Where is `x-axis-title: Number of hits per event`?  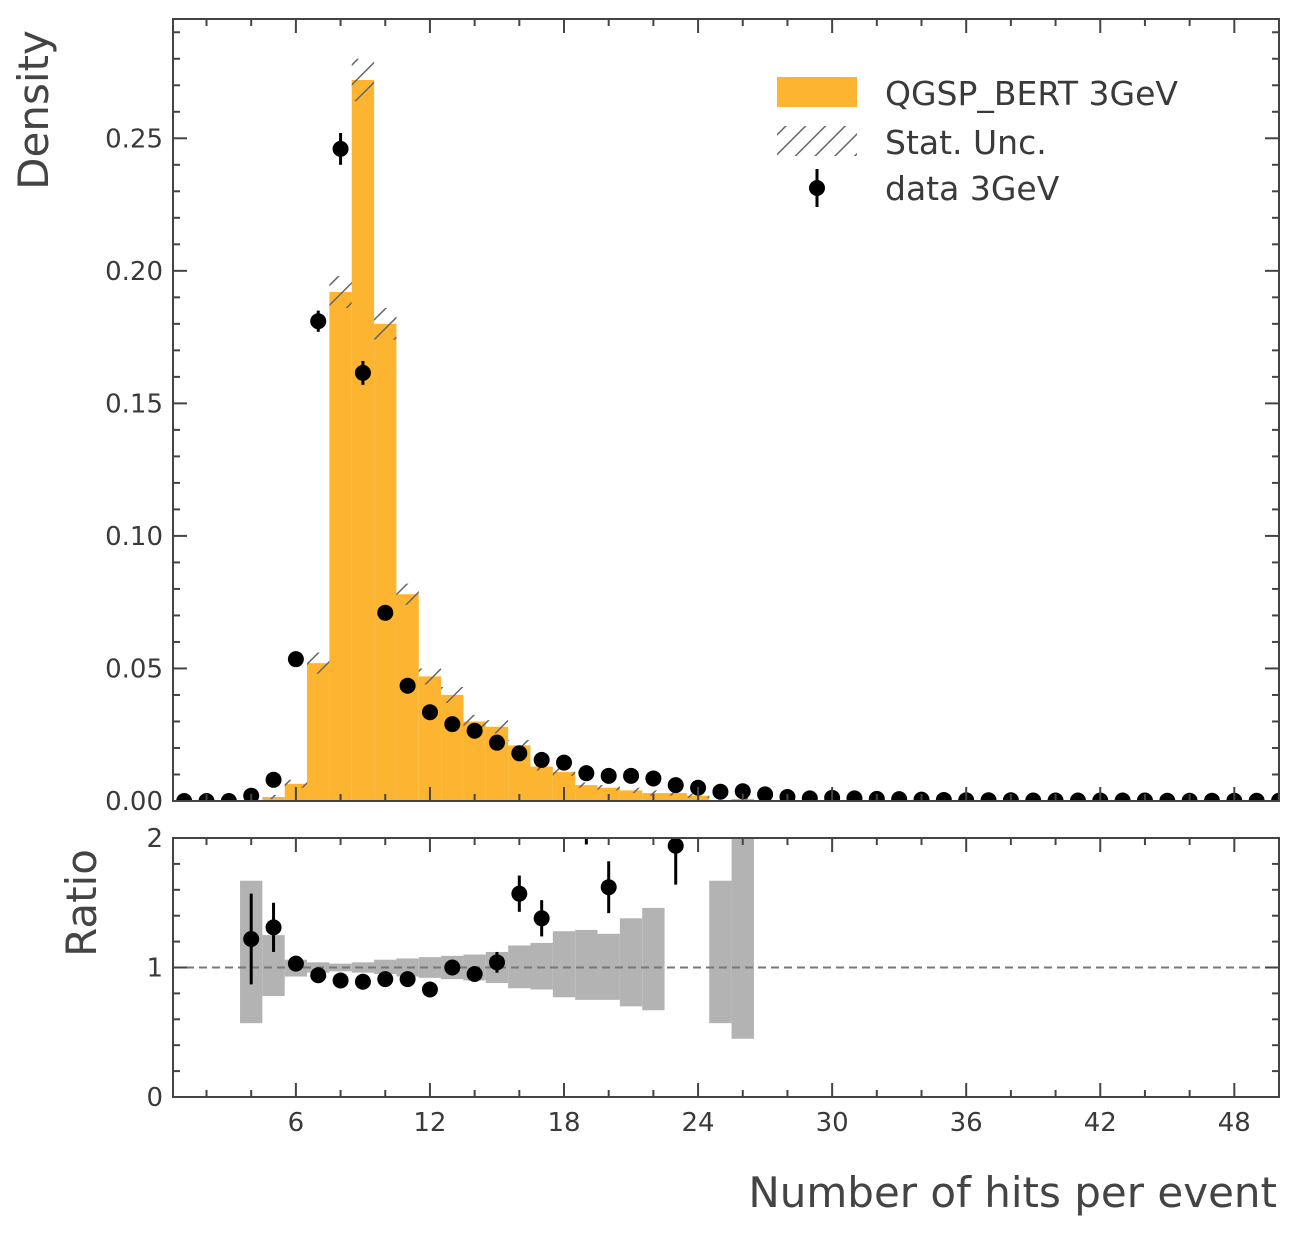
x-axis-title: Number of hits per event is located at coordinates (1012, 1192).